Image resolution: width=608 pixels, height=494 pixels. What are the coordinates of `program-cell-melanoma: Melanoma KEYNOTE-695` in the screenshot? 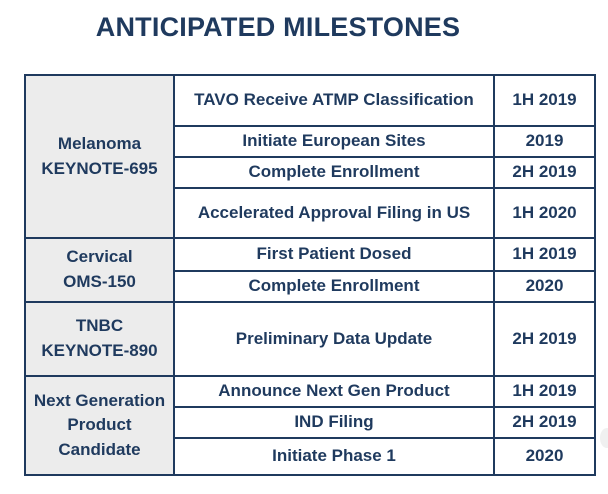 It's located at (99, 156).